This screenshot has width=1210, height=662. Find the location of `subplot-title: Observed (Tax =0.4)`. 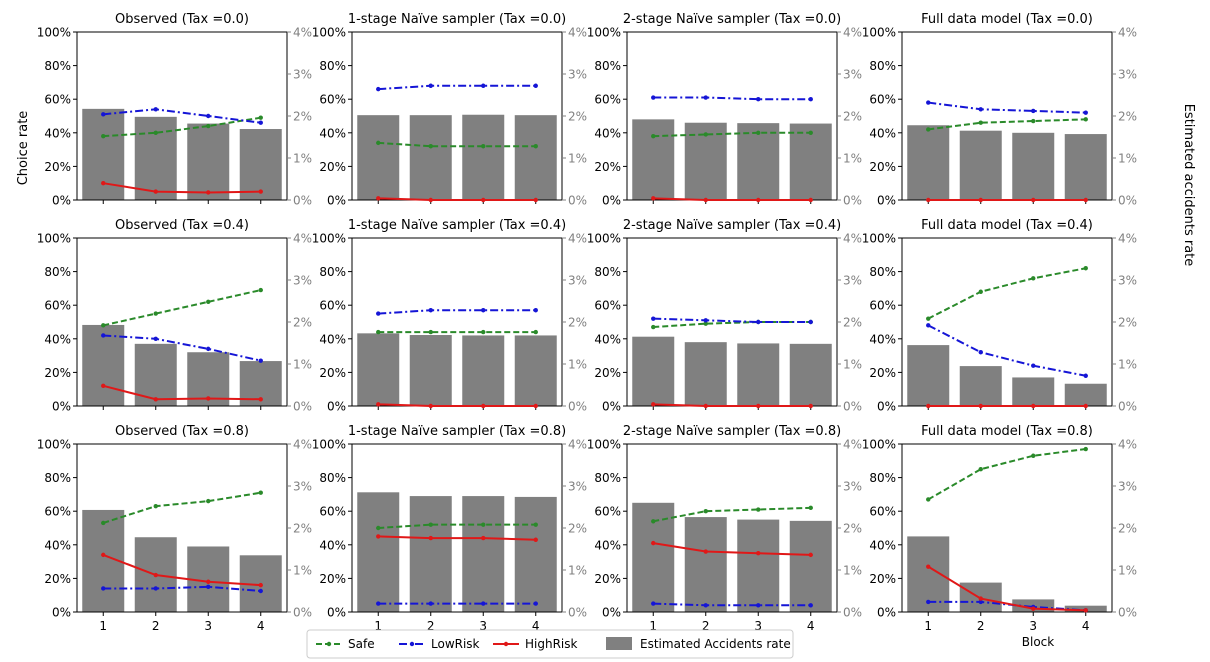

subplot-title: Observed (Tax =0.4) is located at coordinates (182, 225).